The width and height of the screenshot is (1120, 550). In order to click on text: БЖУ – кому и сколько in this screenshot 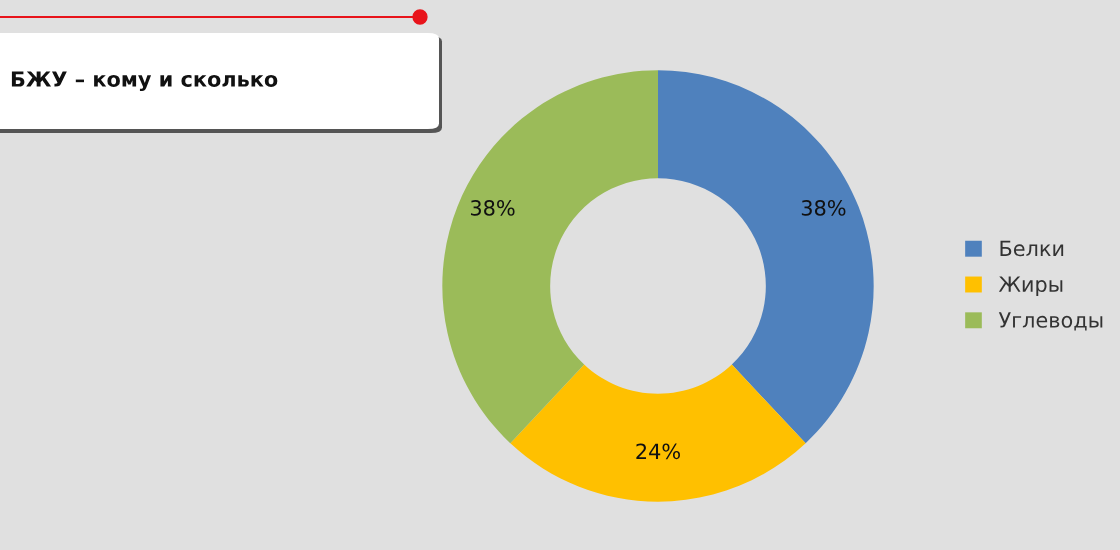, I will do `click(144, 81)`.